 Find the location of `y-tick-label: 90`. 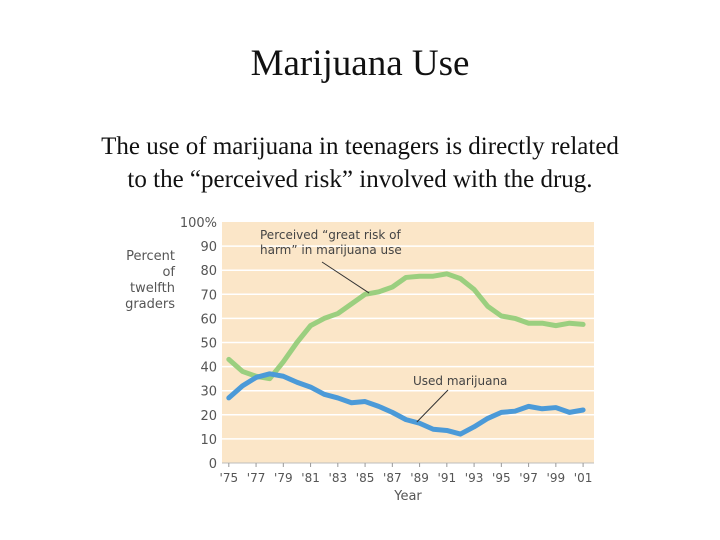

y-tick-label: 90 is located at coordinates (208, 247).